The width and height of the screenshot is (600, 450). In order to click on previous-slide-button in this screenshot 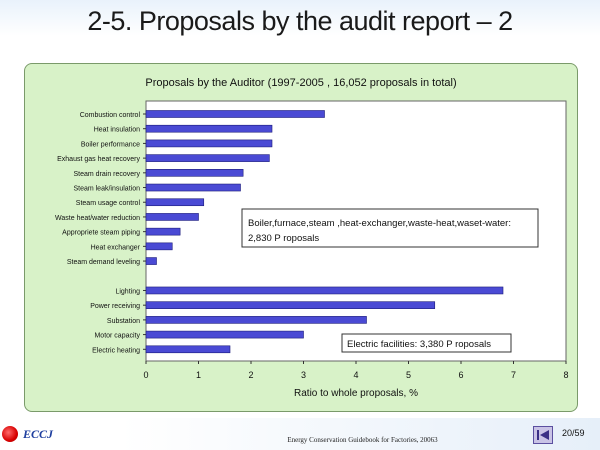, I will do `click(543, 435)`.